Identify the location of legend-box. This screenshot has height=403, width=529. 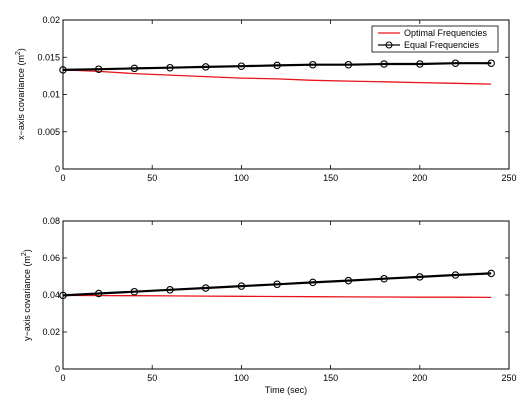
(435, 39).